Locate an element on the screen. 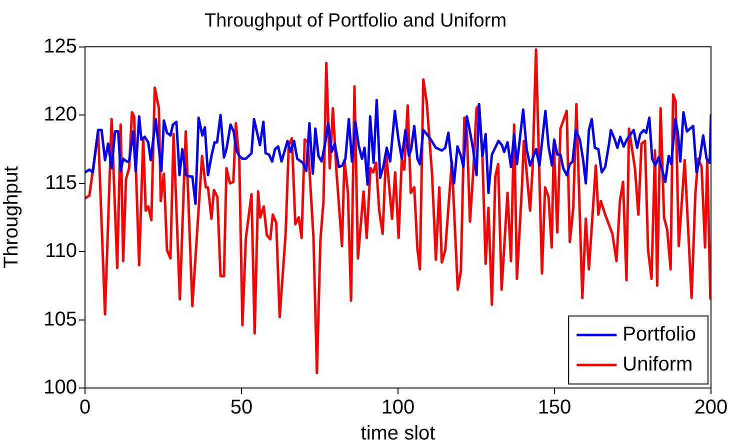 The width and height of the screenshot is (733, 446). x-tick-label: 150 is located at coordinates (555, 407).